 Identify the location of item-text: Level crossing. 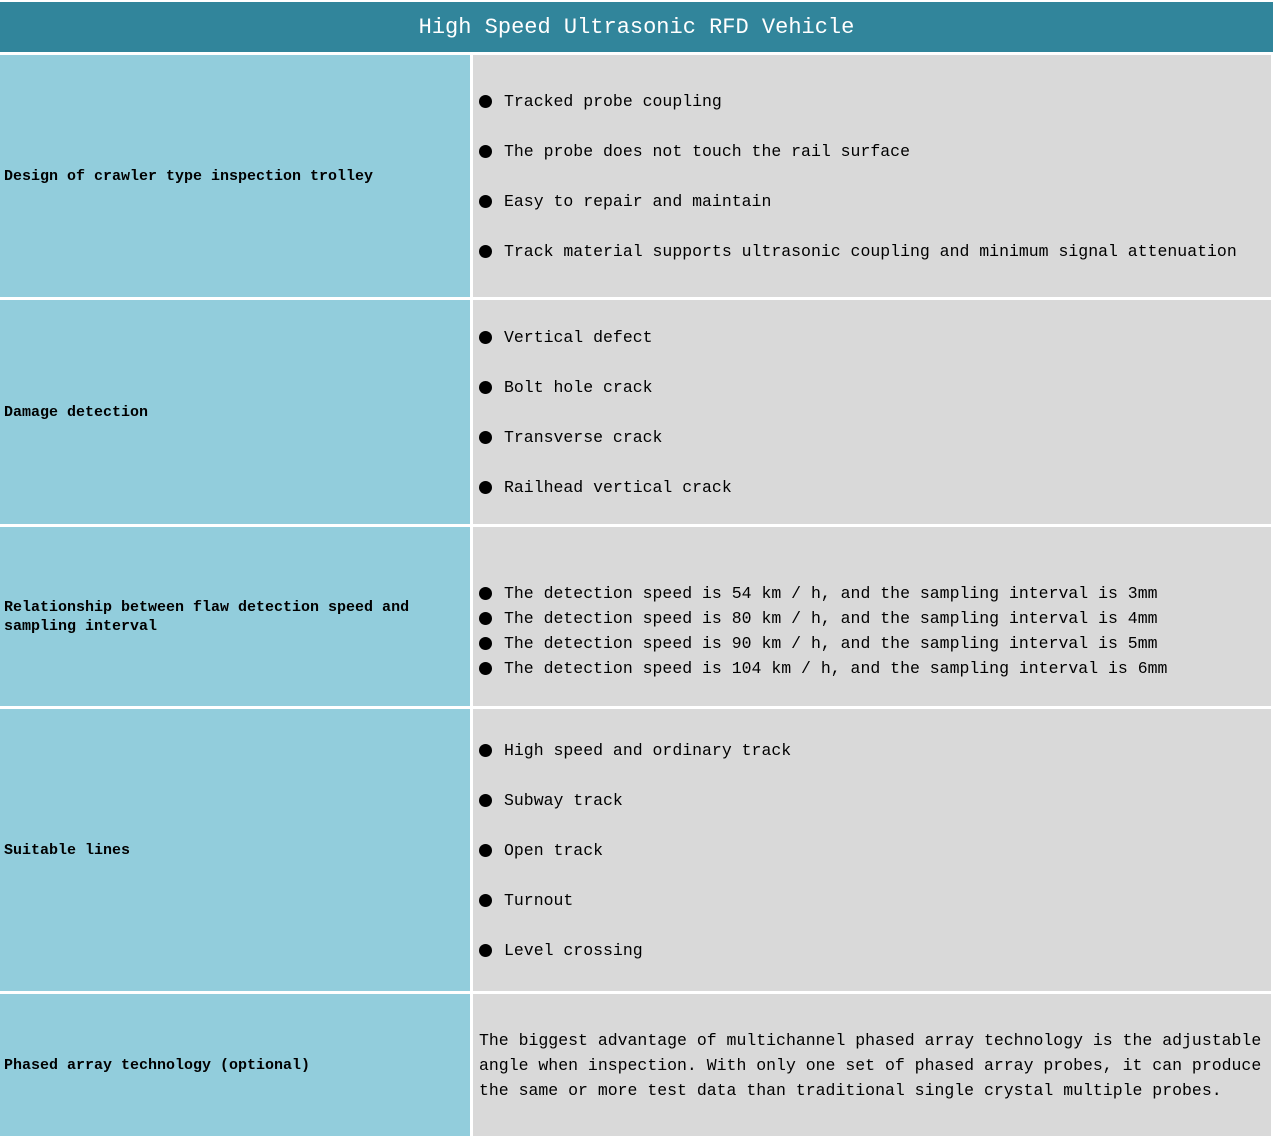
(573, 950).